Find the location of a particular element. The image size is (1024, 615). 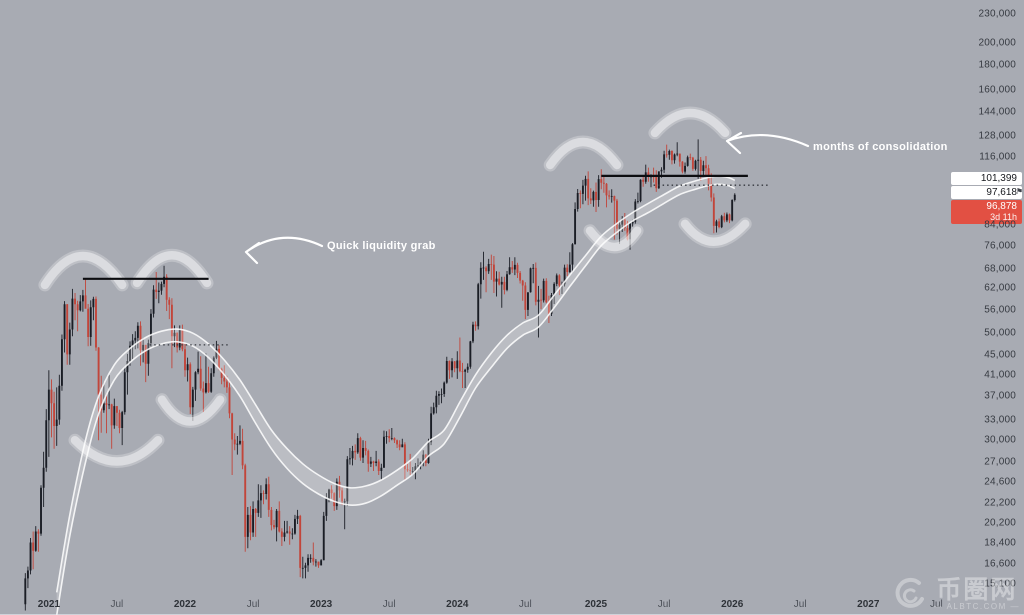

price-tick-label: 160,000 is located at coordinates (997, 90).